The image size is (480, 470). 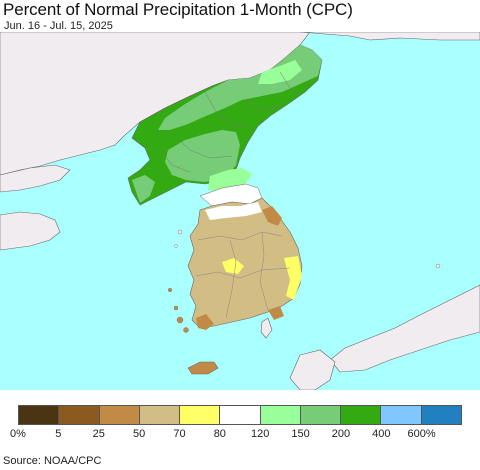 What do you see at coordinates (35, 178) in the screenshot?
I see `liaodong-peninsula` at bounding box center [35, 178].